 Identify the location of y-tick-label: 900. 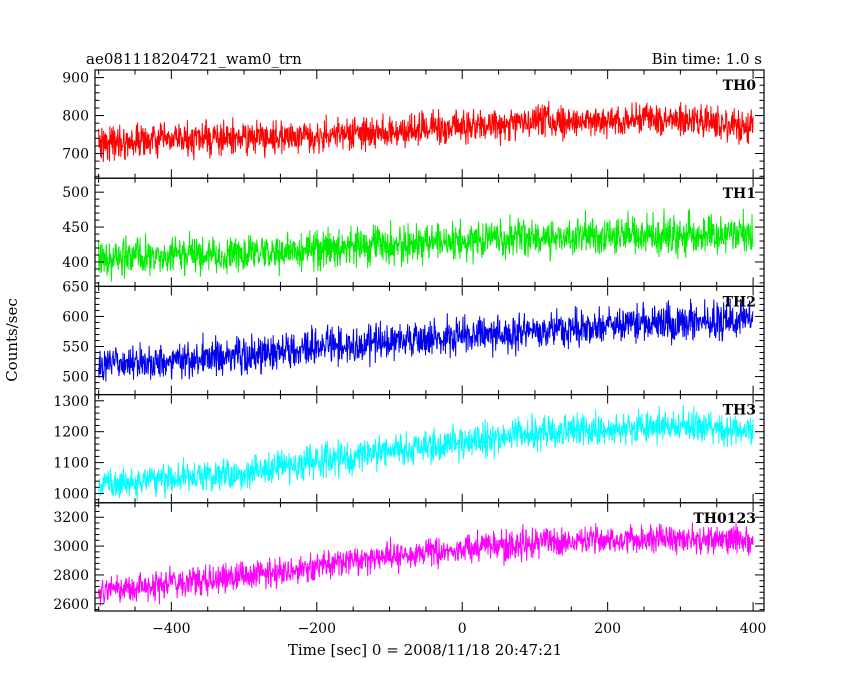
(75, 79).